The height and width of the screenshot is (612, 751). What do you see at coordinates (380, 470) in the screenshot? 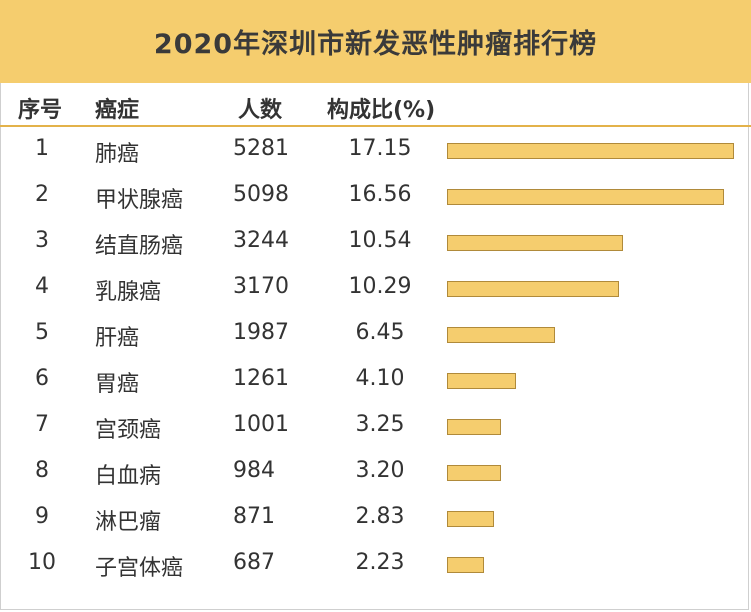
I see `row-ratio: 3.20` at bounding box center [380, 470].